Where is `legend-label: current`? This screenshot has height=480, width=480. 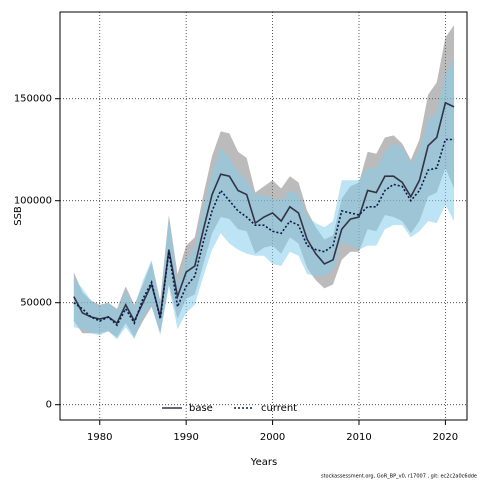
legend-label: current is located at coordinates (279, 408).